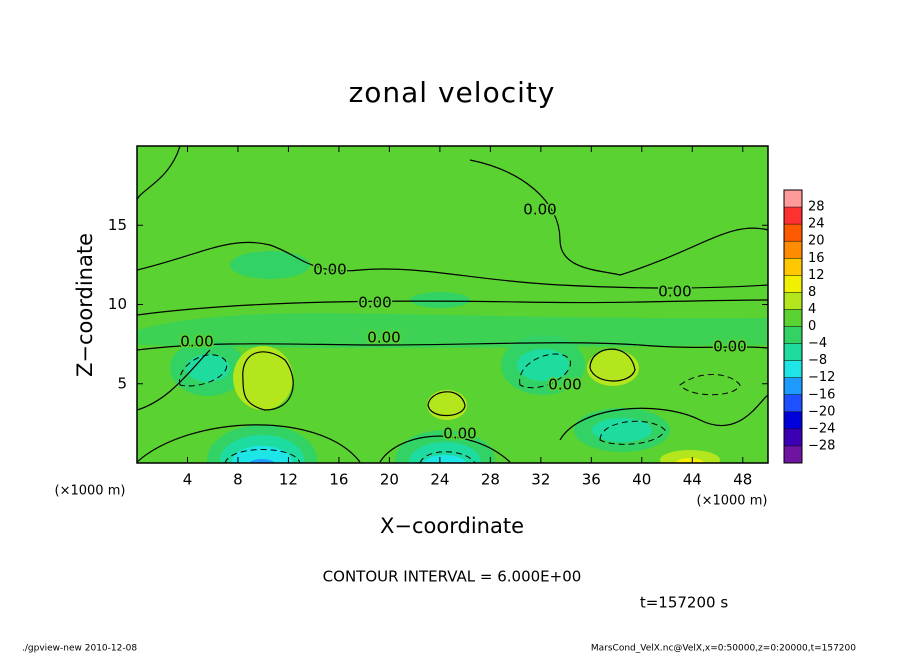 This screenshot has height=654, width=904. What do you see at coordinates (389, 480) in the screenshot?
I see `x-tick-label: 20` at bounding box center [389, 480].